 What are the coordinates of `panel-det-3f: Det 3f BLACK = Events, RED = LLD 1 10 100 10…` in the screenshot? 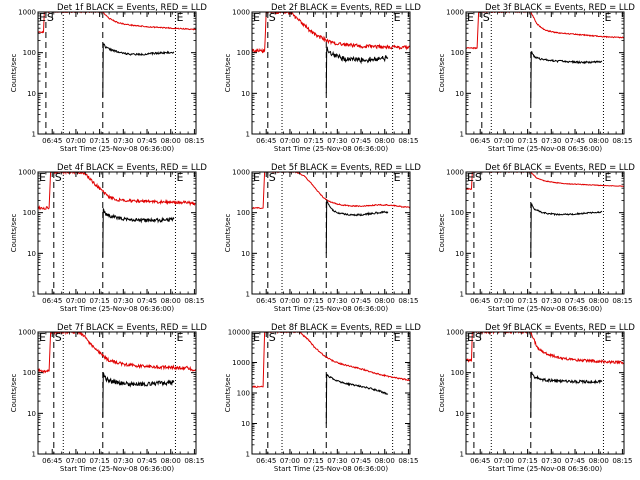 It's located at (536, 78).